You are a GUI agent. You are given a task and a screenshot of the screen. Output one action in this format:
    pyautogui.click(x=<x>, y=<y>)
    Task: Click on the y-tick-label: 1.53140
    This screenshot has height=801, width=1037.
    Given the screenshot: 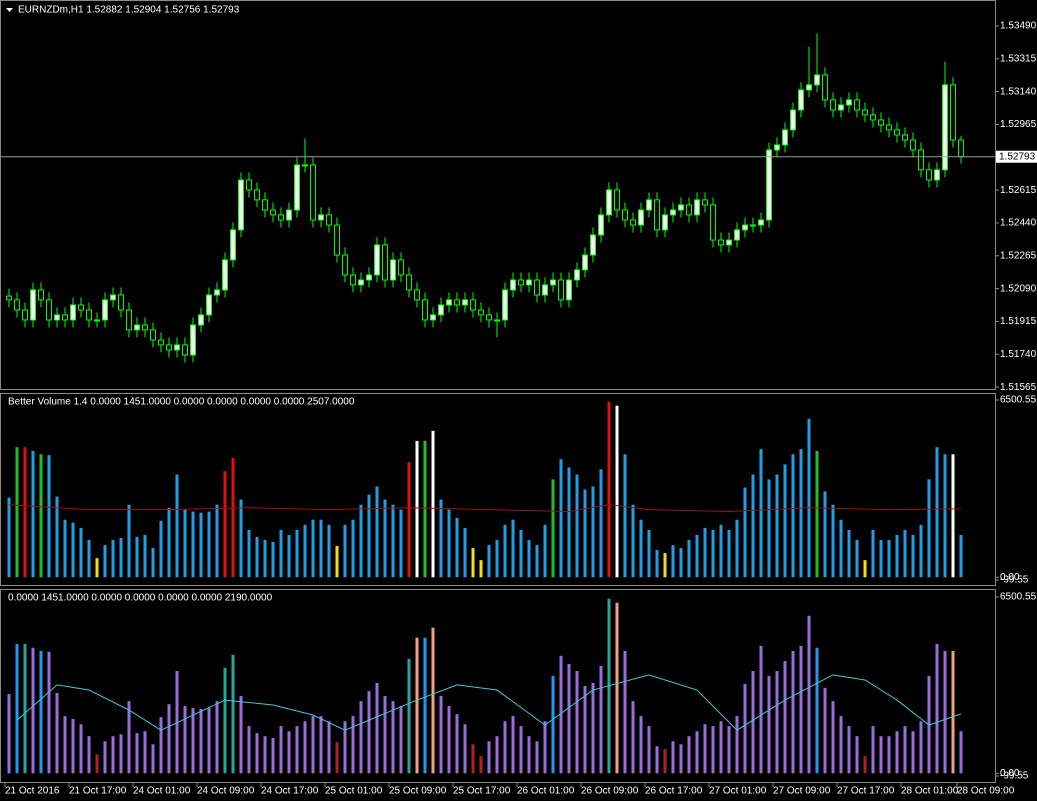 What is the action you would take?
    pyautogui.click(x=1018, y=91)
    